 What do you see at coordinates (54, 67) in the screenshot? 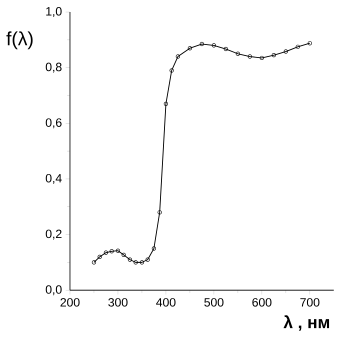
I see `y-tick-label: 0,8` at bounding box center [54, 67].